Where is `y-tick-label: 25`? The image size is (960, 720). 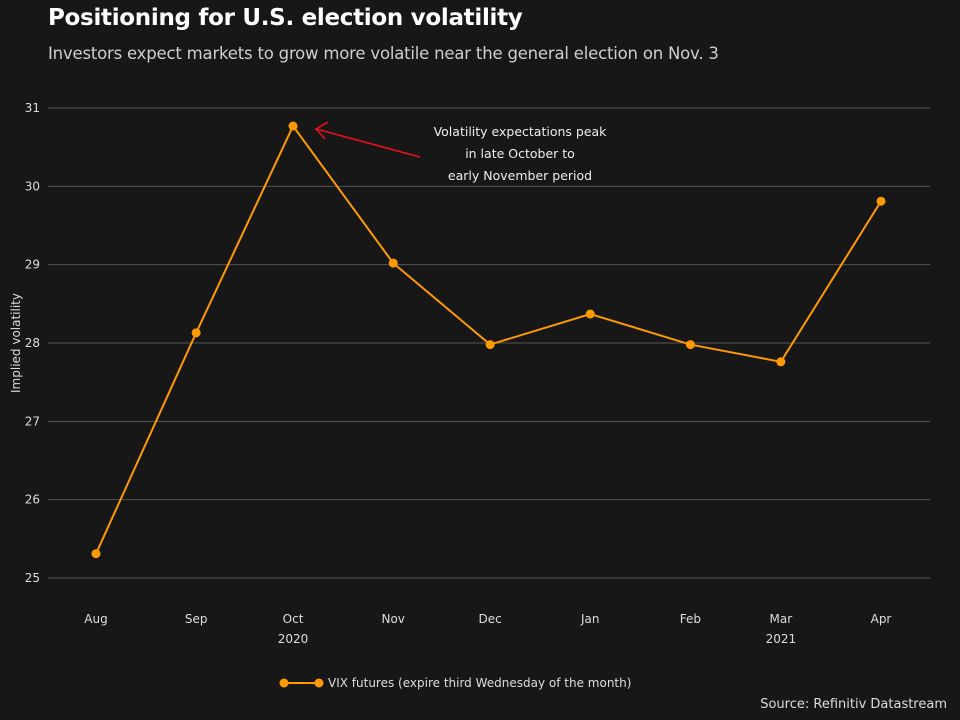 y-tick-label: 25 is located at coordinates (32, 578).